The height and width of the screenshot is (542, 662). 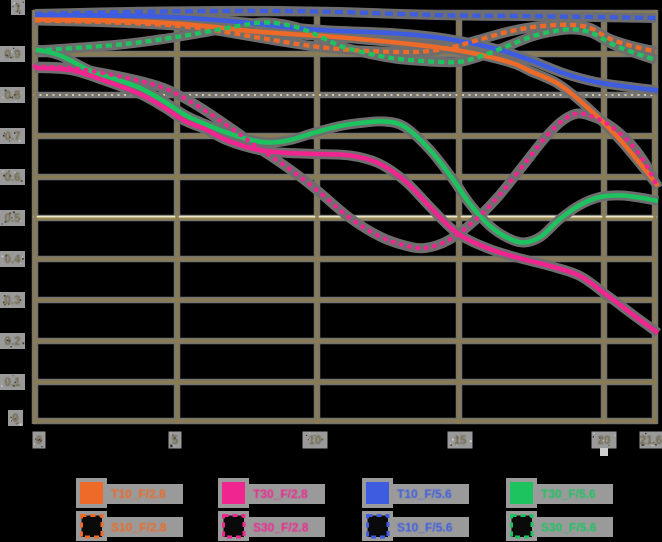 I want to click on svg-text: S10_F/2.8, so click(x=139, y=528).